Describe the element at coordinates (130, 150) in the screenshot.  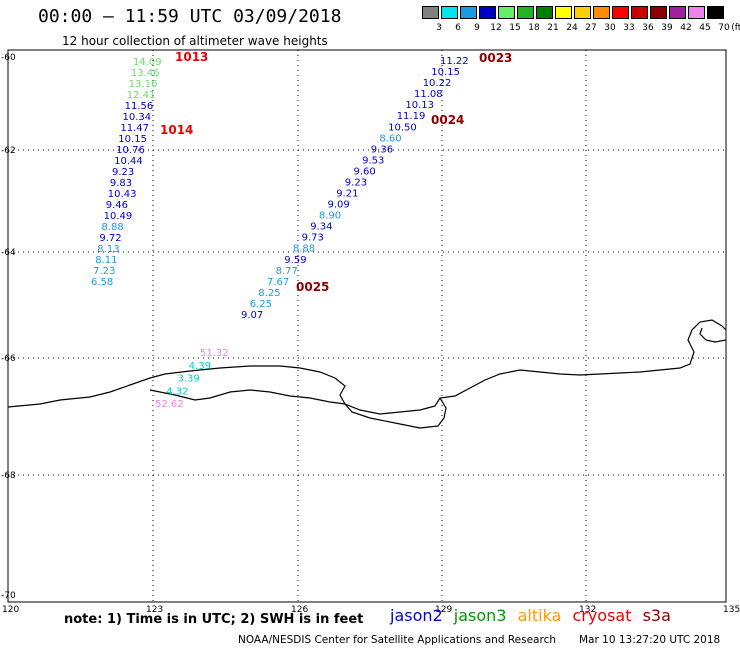
I see `wave-height-value: 10.76` at that location.